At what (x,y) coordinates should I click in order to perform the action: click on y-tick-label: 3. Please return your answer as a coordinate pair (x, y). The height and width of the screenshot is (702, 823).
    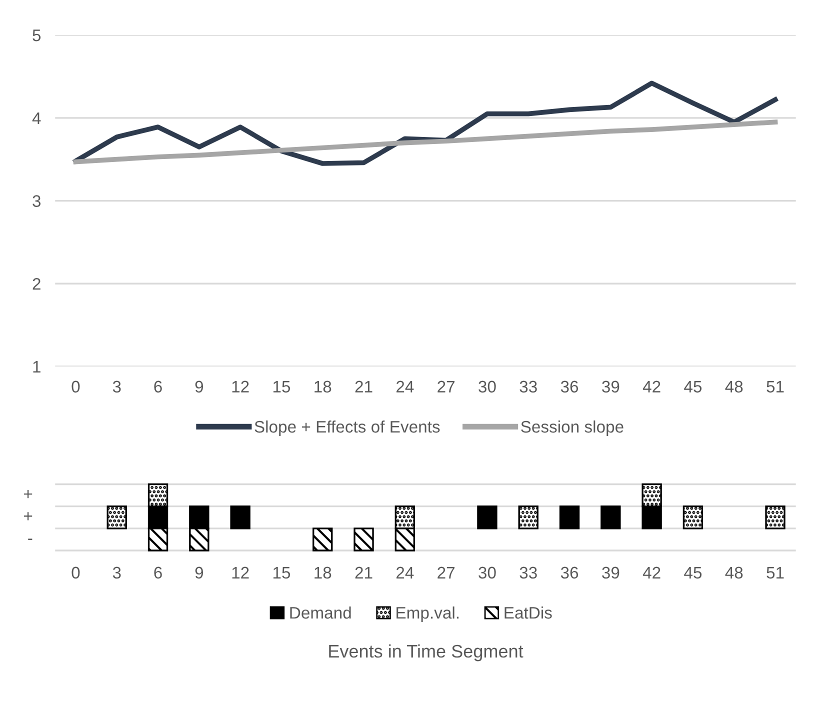
    Looking at the image, I should click on (36, 201).